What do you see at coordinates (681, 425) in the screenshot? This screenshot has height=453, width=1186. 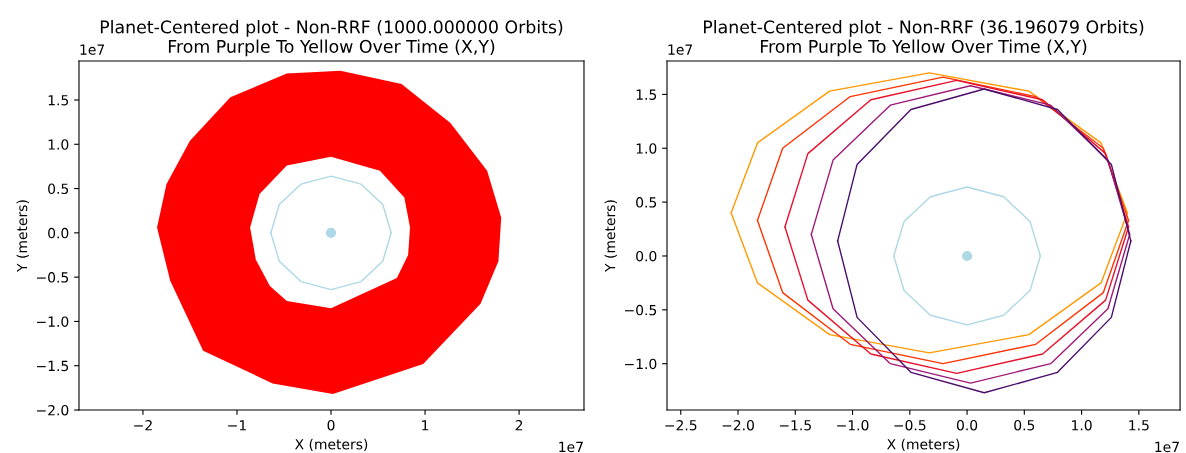 I see `x-tick-label: −2.5` at bounding box center [681, 425].